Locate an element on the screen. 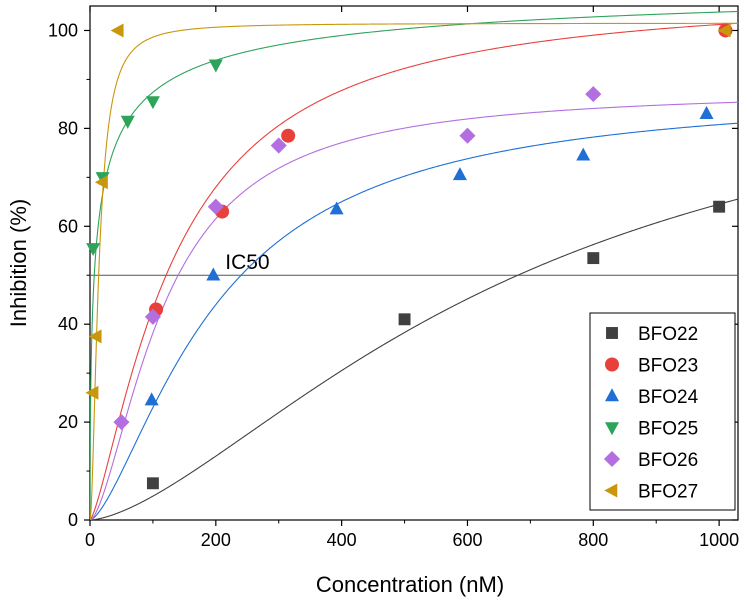 The image size is (750, 608). legend-marker-bfo24 is located at coordinates (612, 395).